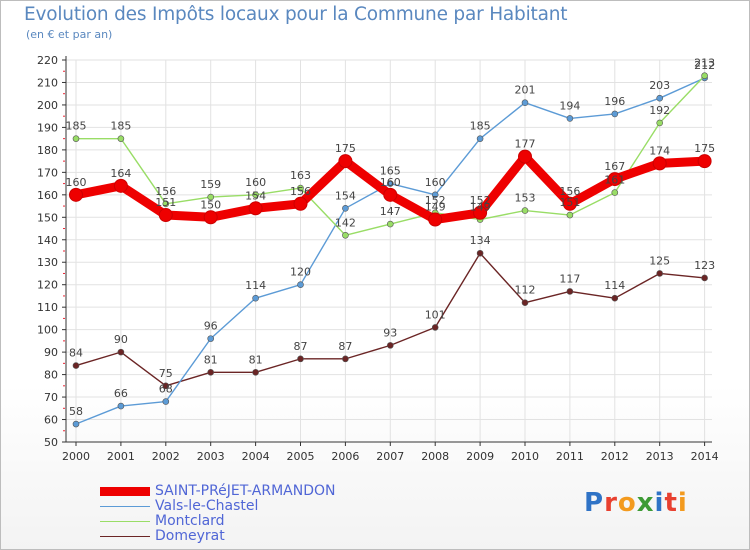  Describe the element at coordinates (704, 265) in the screenshot. I see `data-label: 123` at that location.